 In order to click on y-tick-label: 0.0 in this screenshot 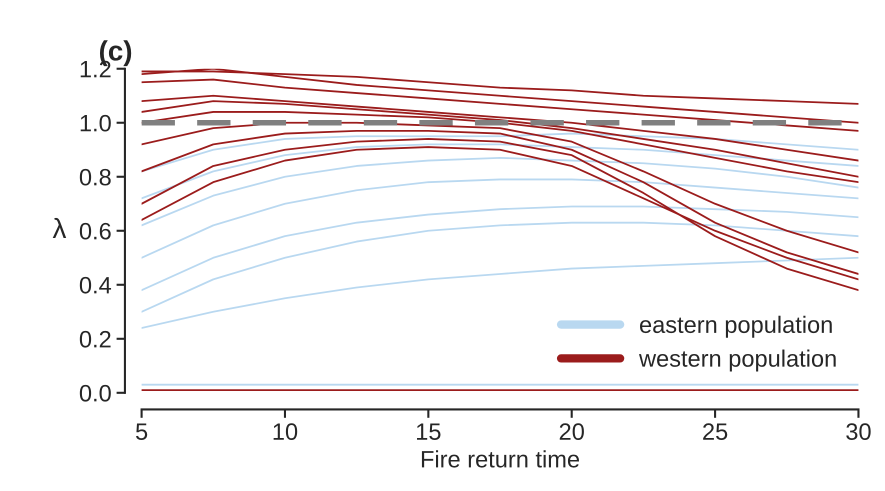, I will do `click(95, 393)`.